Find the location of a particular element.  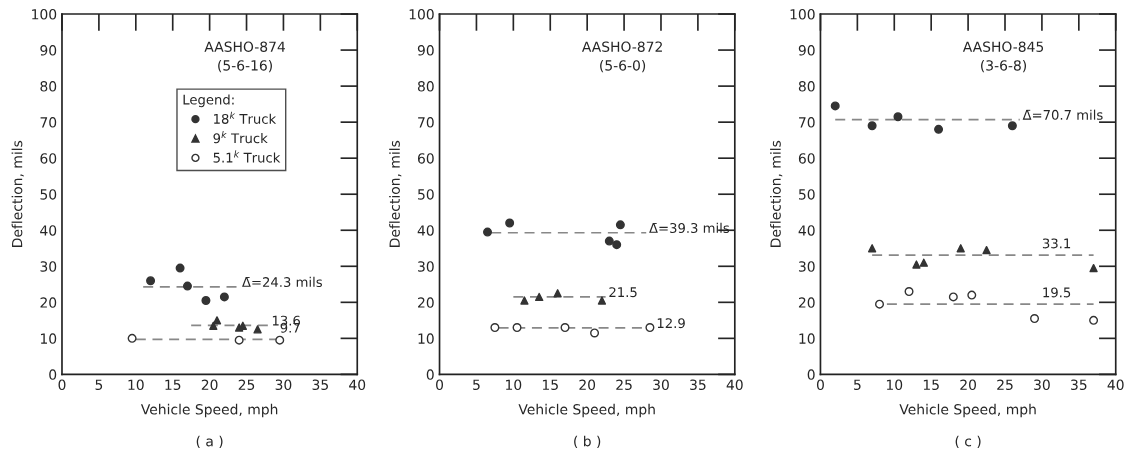

legend-title: Legend: is located at coordinates (208, 101).